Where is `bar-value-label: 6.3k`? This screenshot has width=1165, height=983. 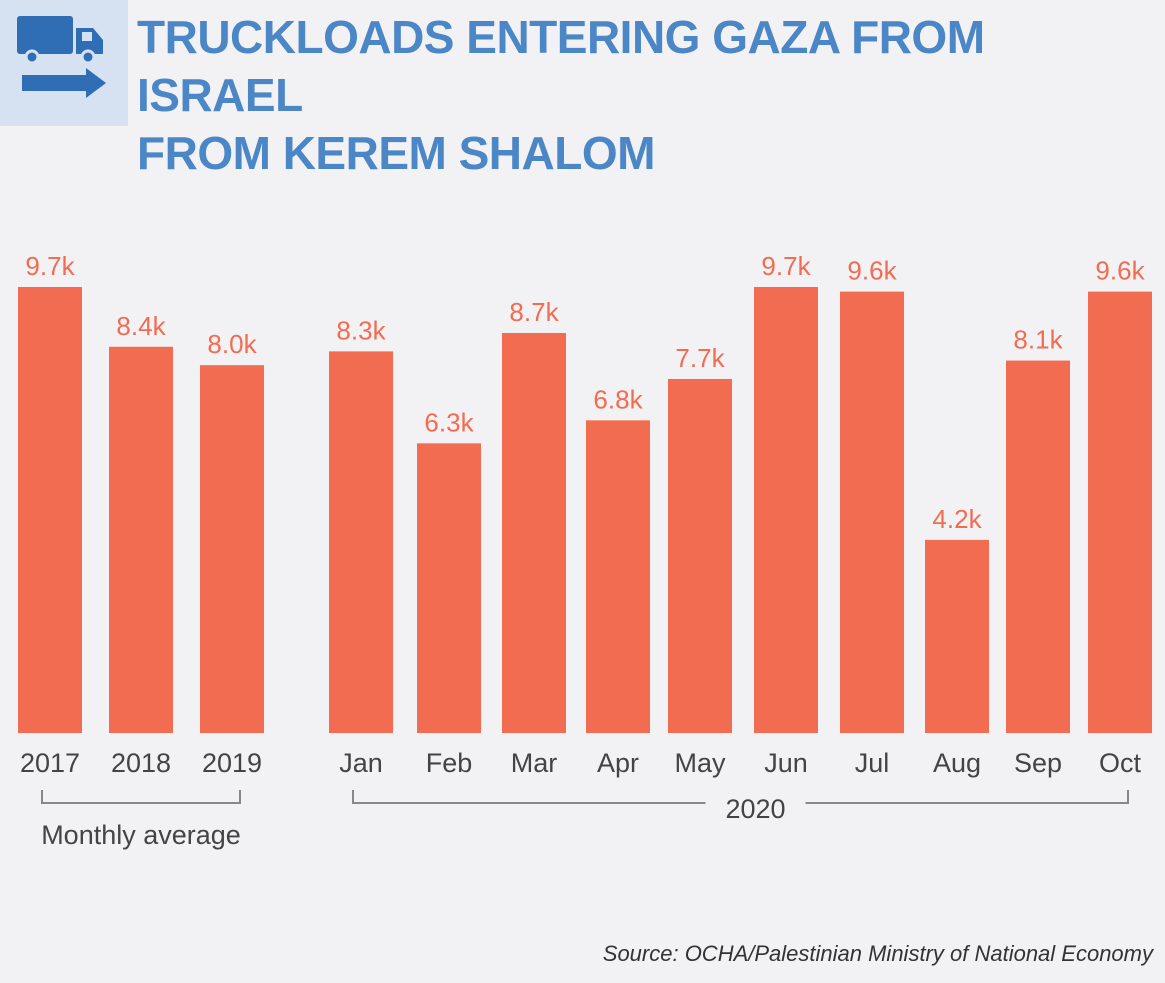
bar-value-label: 6.3k is located at coordinates (449, 422).